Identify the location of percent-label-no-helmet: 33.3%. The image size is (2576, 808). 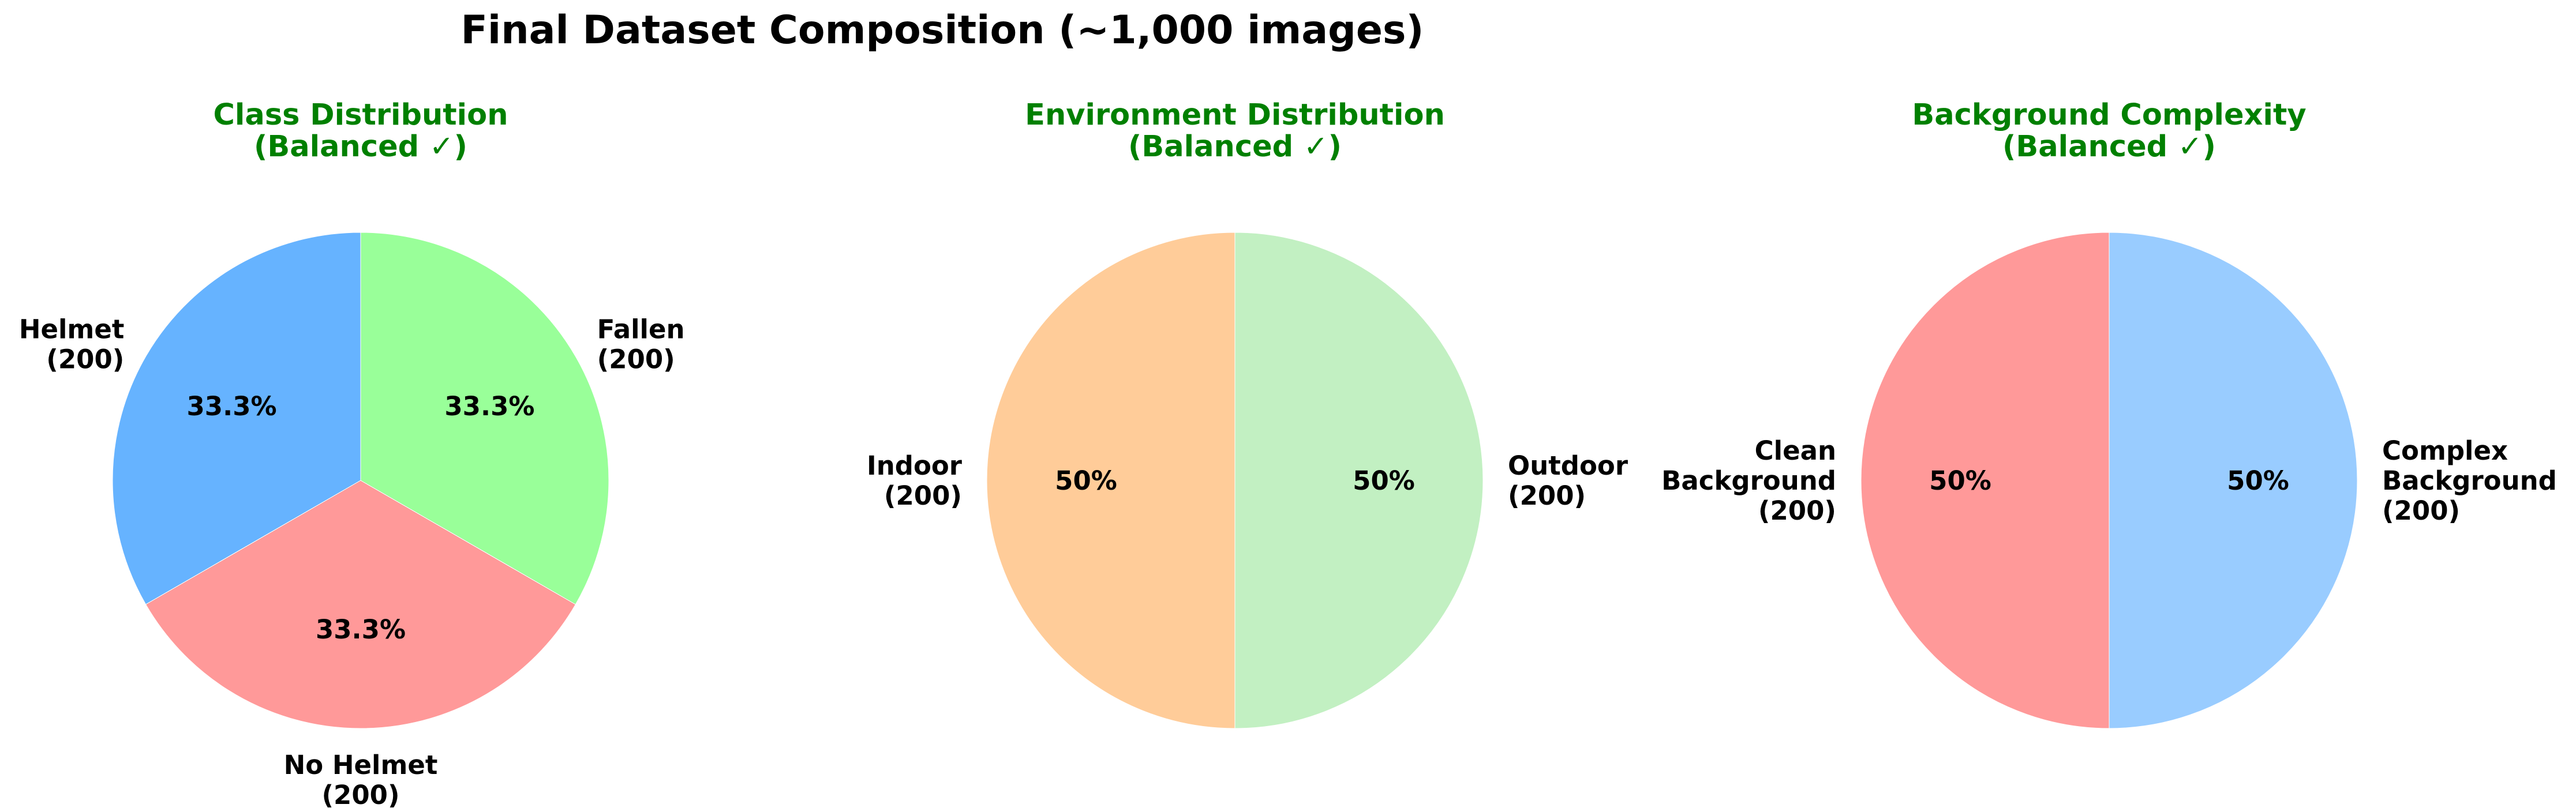
(361, 629).